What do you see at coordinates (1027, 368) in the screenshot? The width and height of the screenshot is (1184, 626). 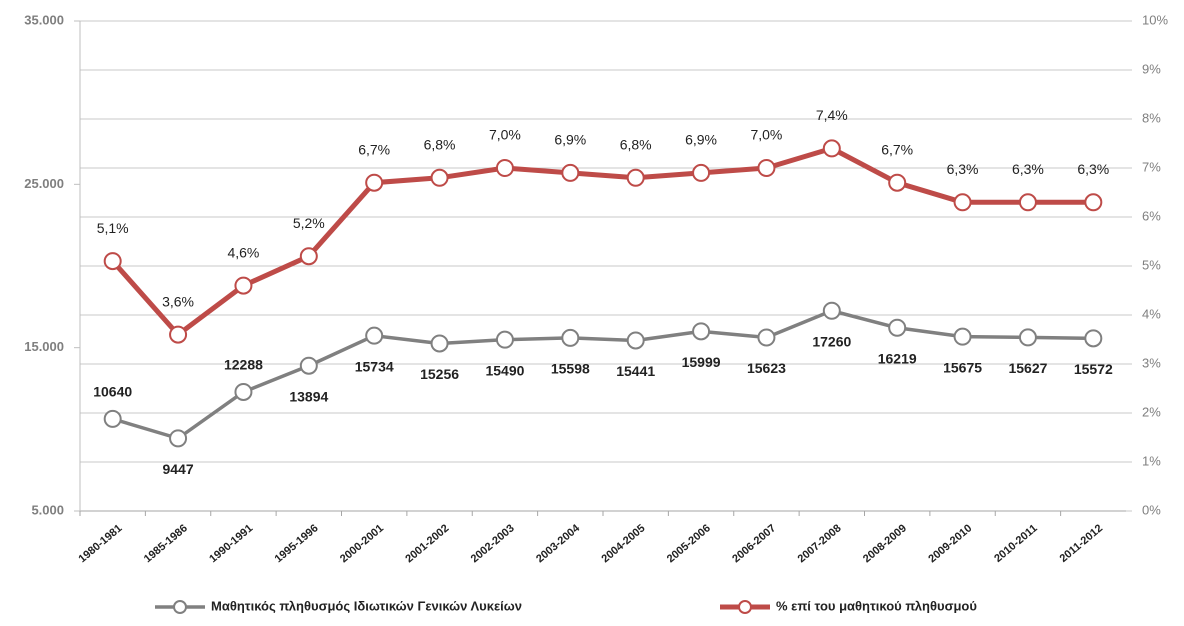 I see `data-label: 15627` at bounding box center [1027, 368].